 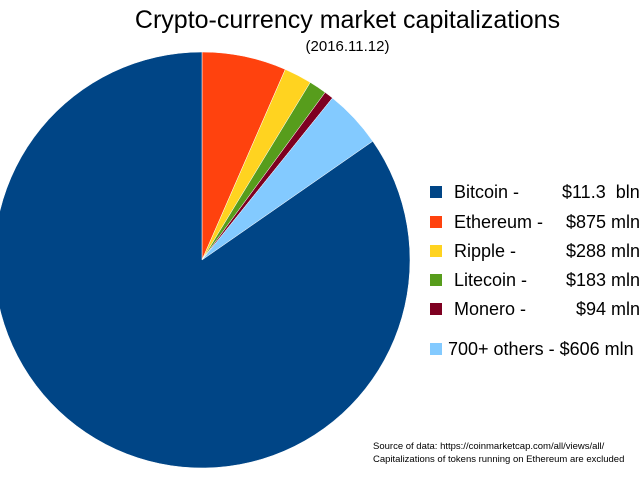 What do you see at coordinates (603, 280) in the screenshot?
I see `legend-value: $183 mln` at bounding box center [603, 280].